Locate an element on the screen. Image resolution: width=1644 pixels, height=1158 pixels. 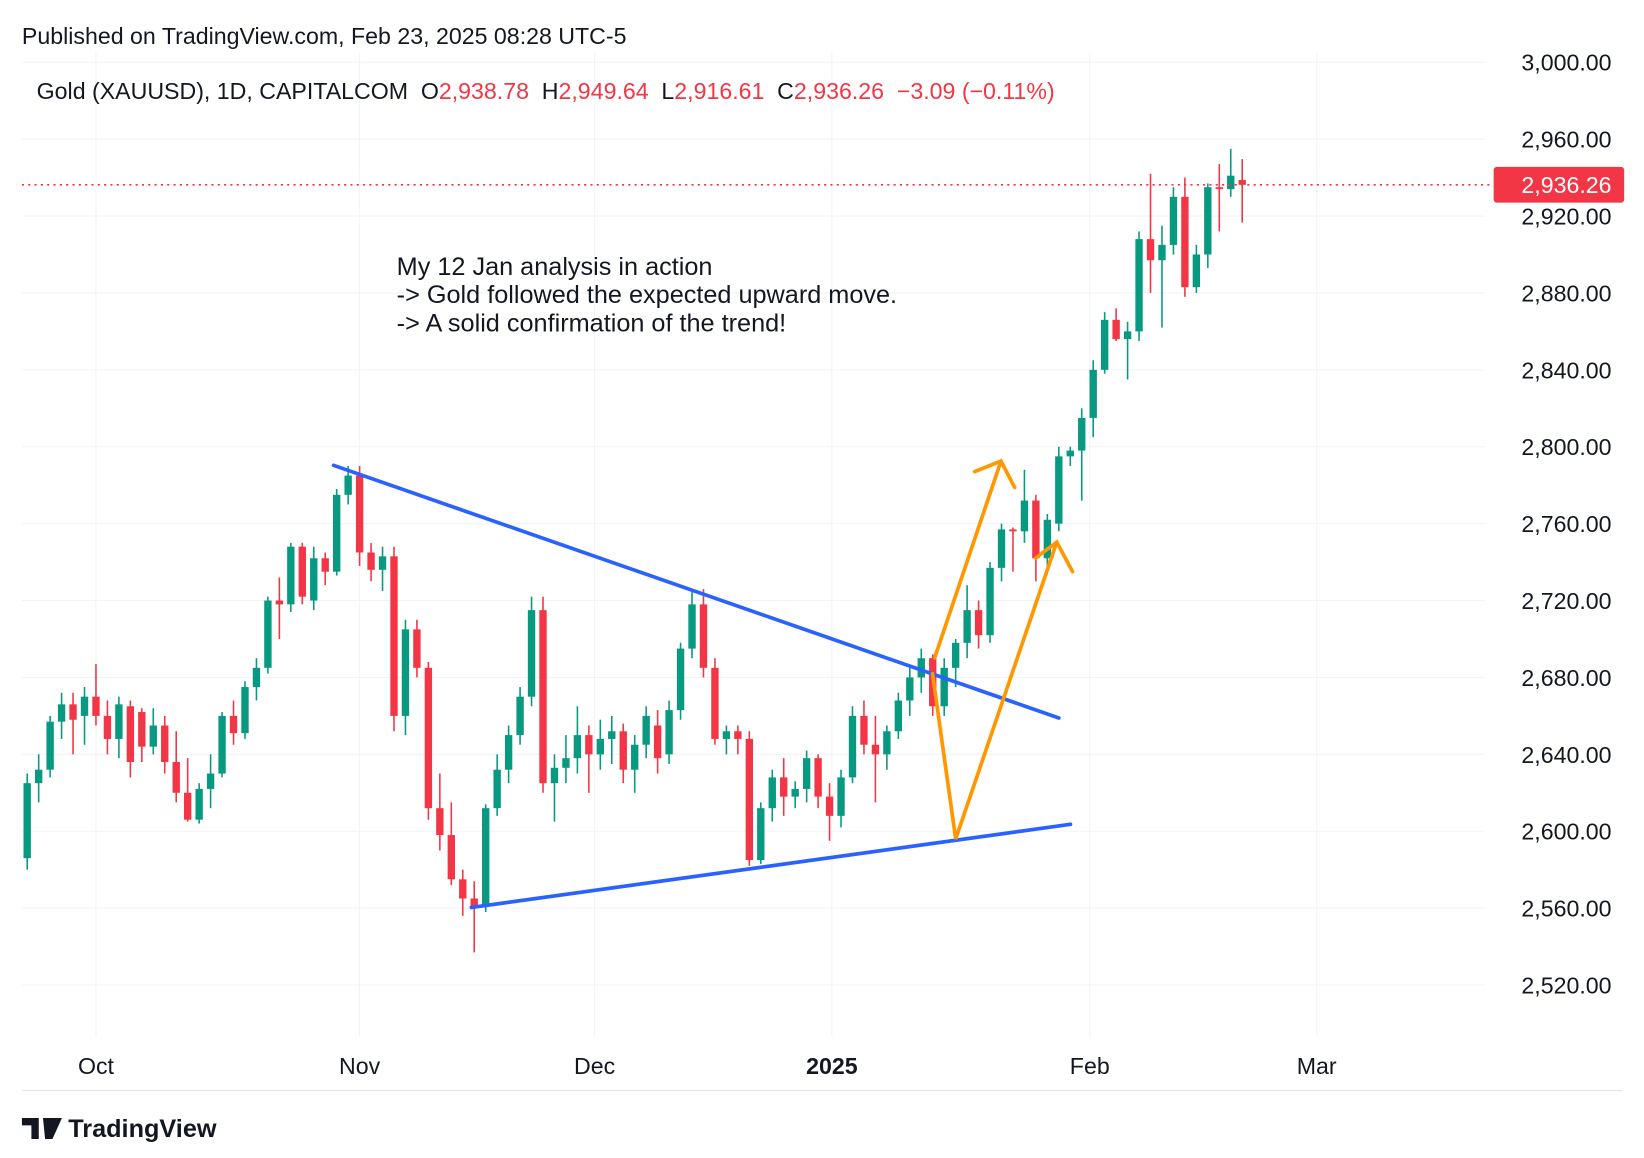
brand: TradingView is located at coordinates (142, 1129).